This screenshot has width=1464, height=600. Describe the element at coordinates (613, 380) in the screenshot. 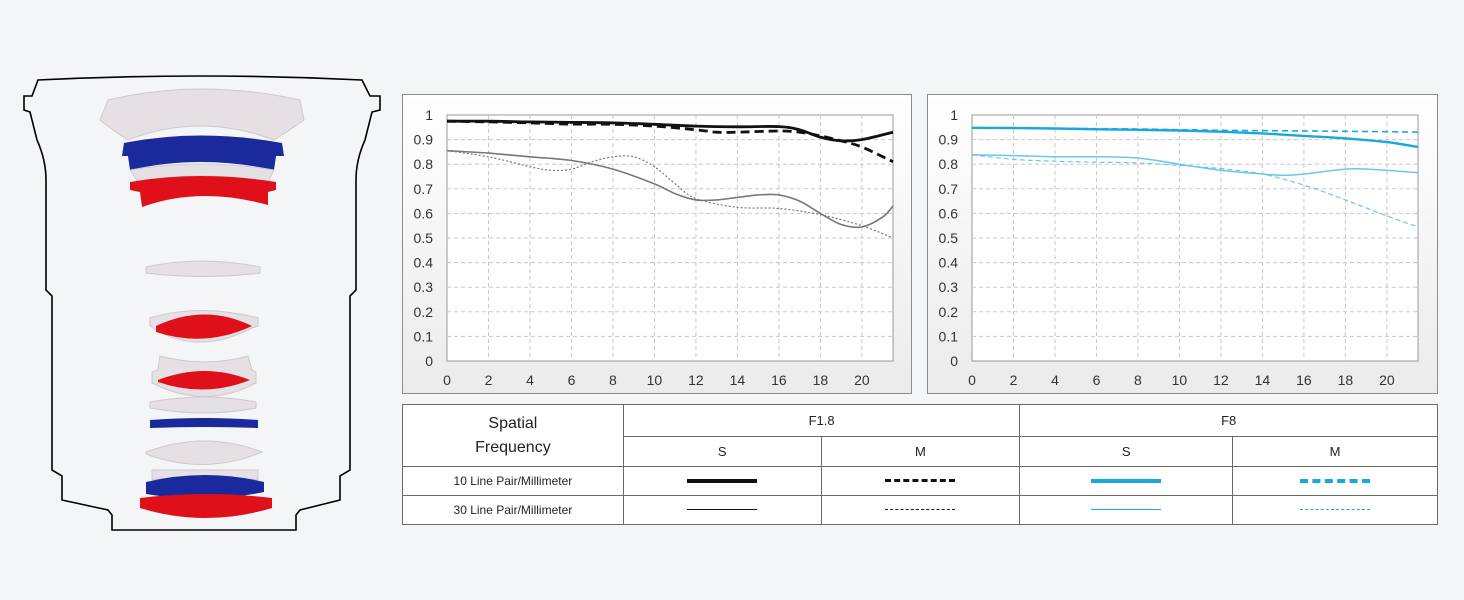

I see `f18-x-tick-4: 8` at that location.